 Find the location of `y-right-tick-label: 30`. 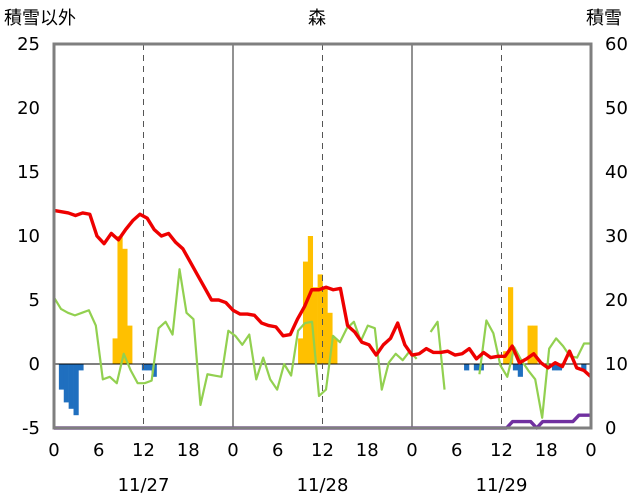

y-right-tick-label: 30 is located at coordinates (616, 236).